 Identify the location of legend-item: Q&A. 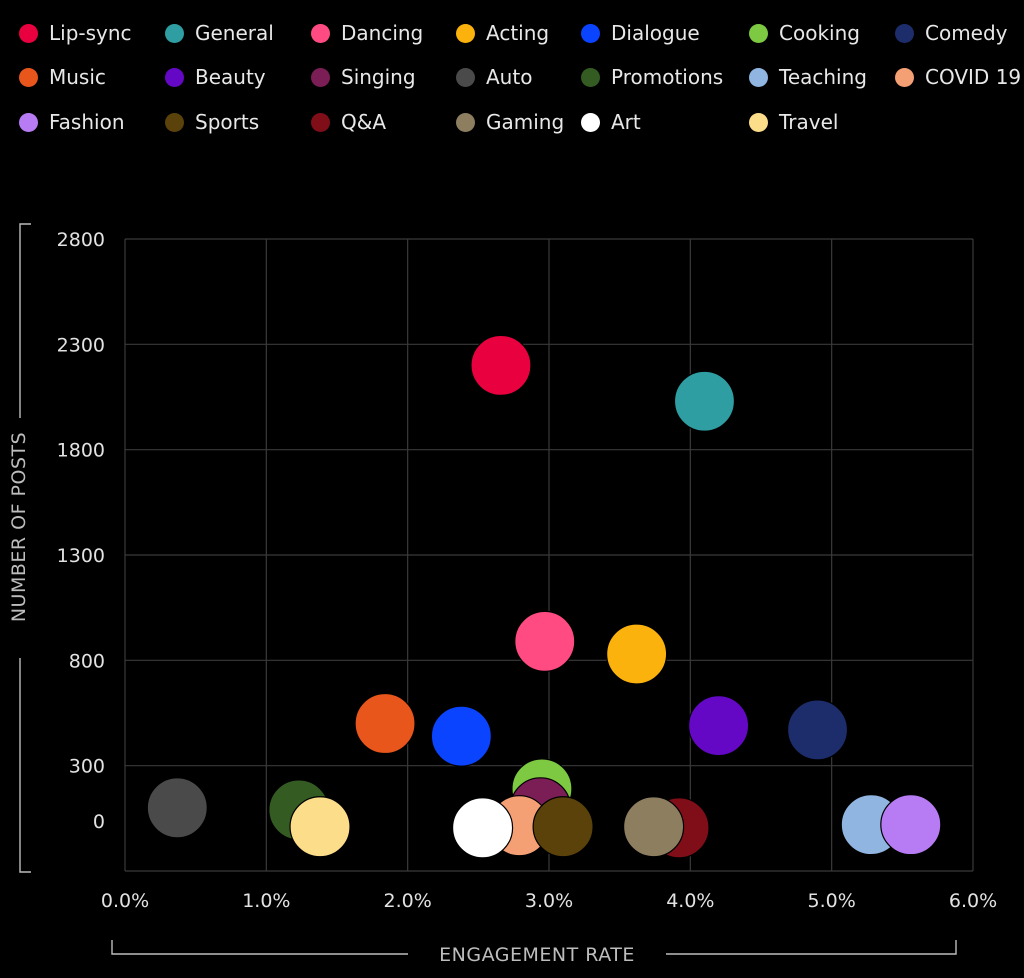
(348, 122).